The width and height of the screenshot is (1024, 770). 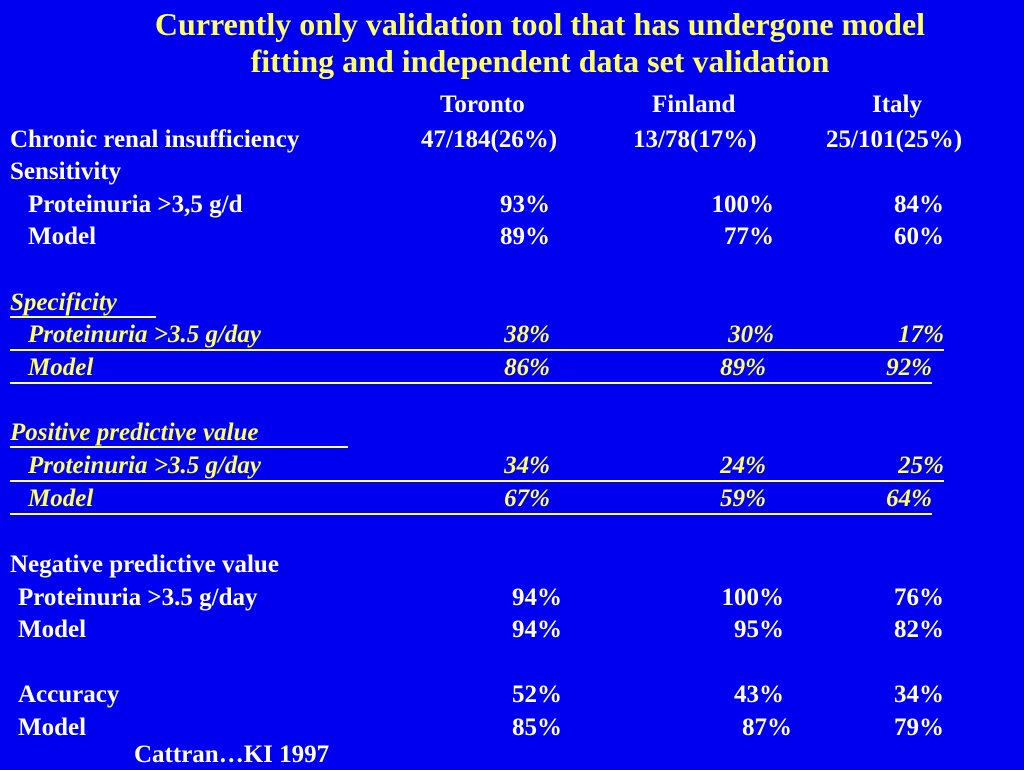 What do you see at coordinates (694, 104) in the screenshot?
I see `column-header-finland: Finland` at bounding box center [694, 104].